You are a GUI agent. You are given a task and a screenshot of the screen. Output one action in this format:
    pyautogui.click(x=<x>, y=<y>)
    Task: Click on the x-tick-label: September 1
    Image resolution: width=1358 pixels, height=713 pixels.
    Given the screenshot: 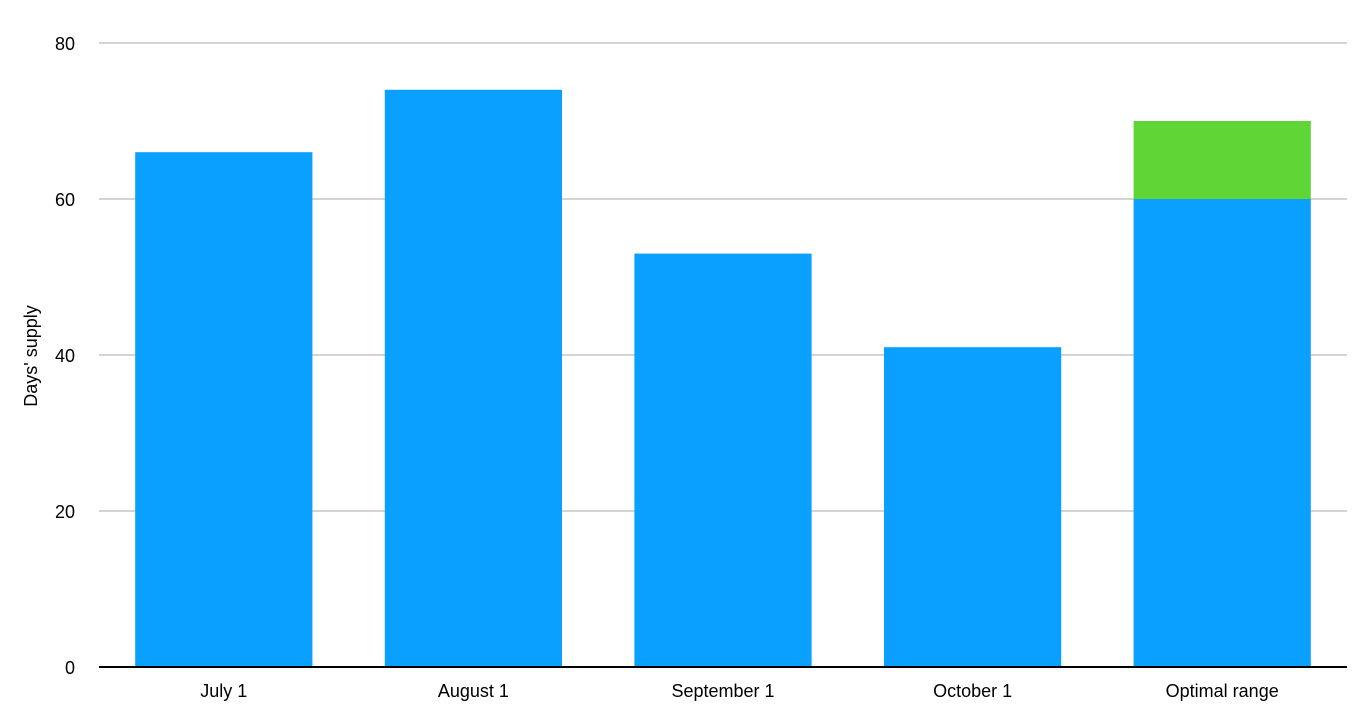 What is the action you would take?
    pyautogui.click(x=722, y=691)
    